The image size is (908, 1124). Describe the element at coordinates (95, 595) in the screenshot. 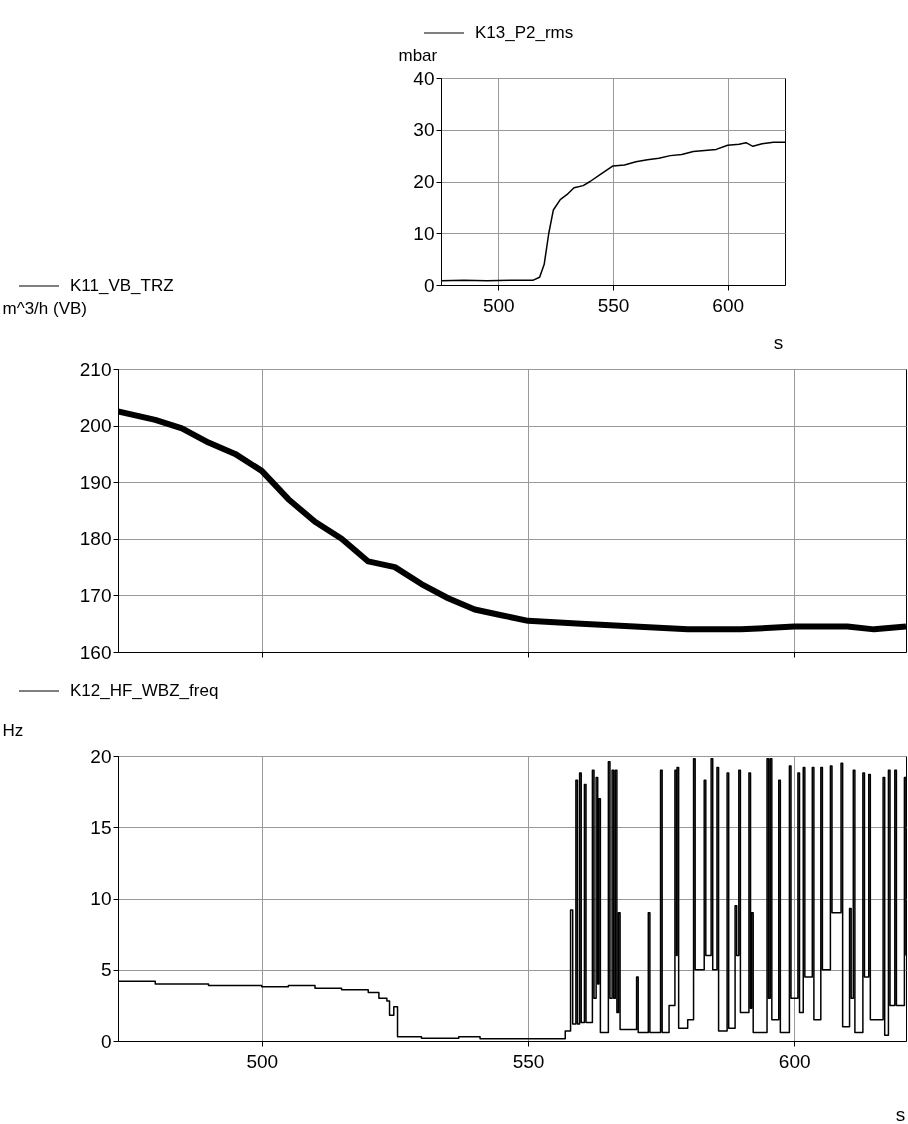

I see `y-tick-label: 170` at that location.